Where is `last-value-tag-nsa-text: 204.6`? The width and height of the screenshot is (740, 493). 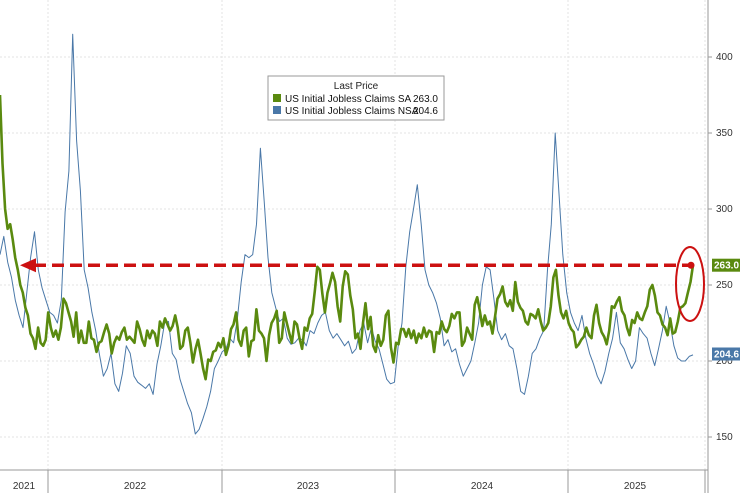
last-value-tag-nsa-text: 204.6 is located at coordinates (726, 355).